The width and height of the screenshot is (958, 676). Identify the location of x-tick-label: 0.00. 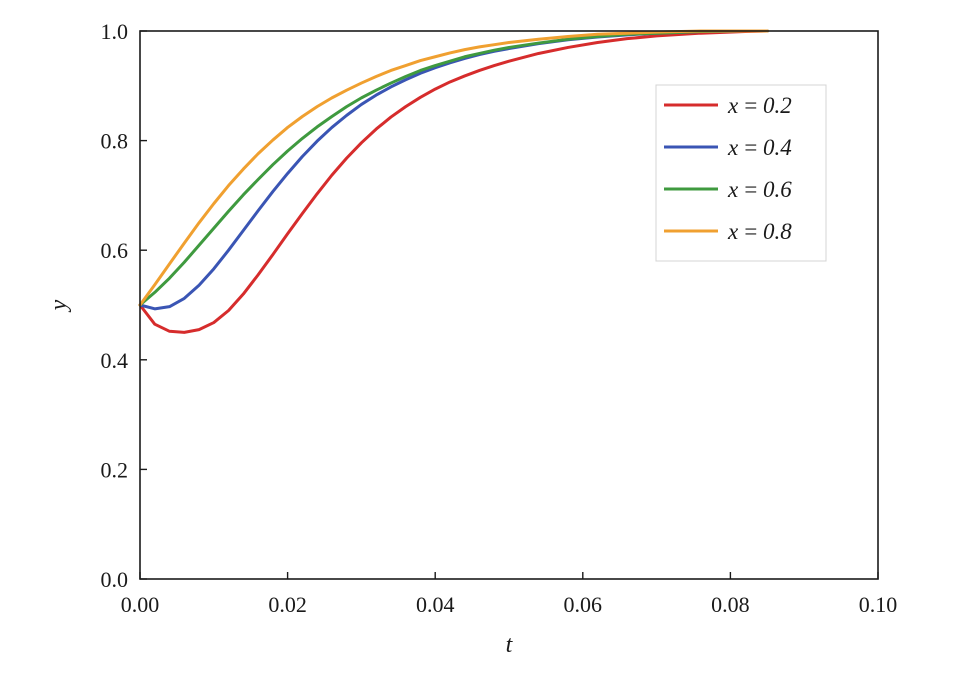
(140, 604).